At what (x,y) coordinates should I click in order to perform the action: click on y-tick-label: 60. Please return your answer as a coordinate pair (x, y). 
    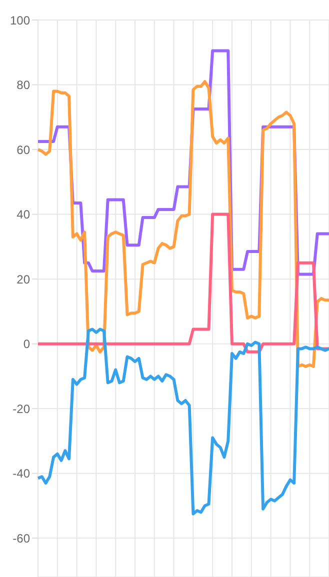
    Looking at the image, I should click on (23, 149).